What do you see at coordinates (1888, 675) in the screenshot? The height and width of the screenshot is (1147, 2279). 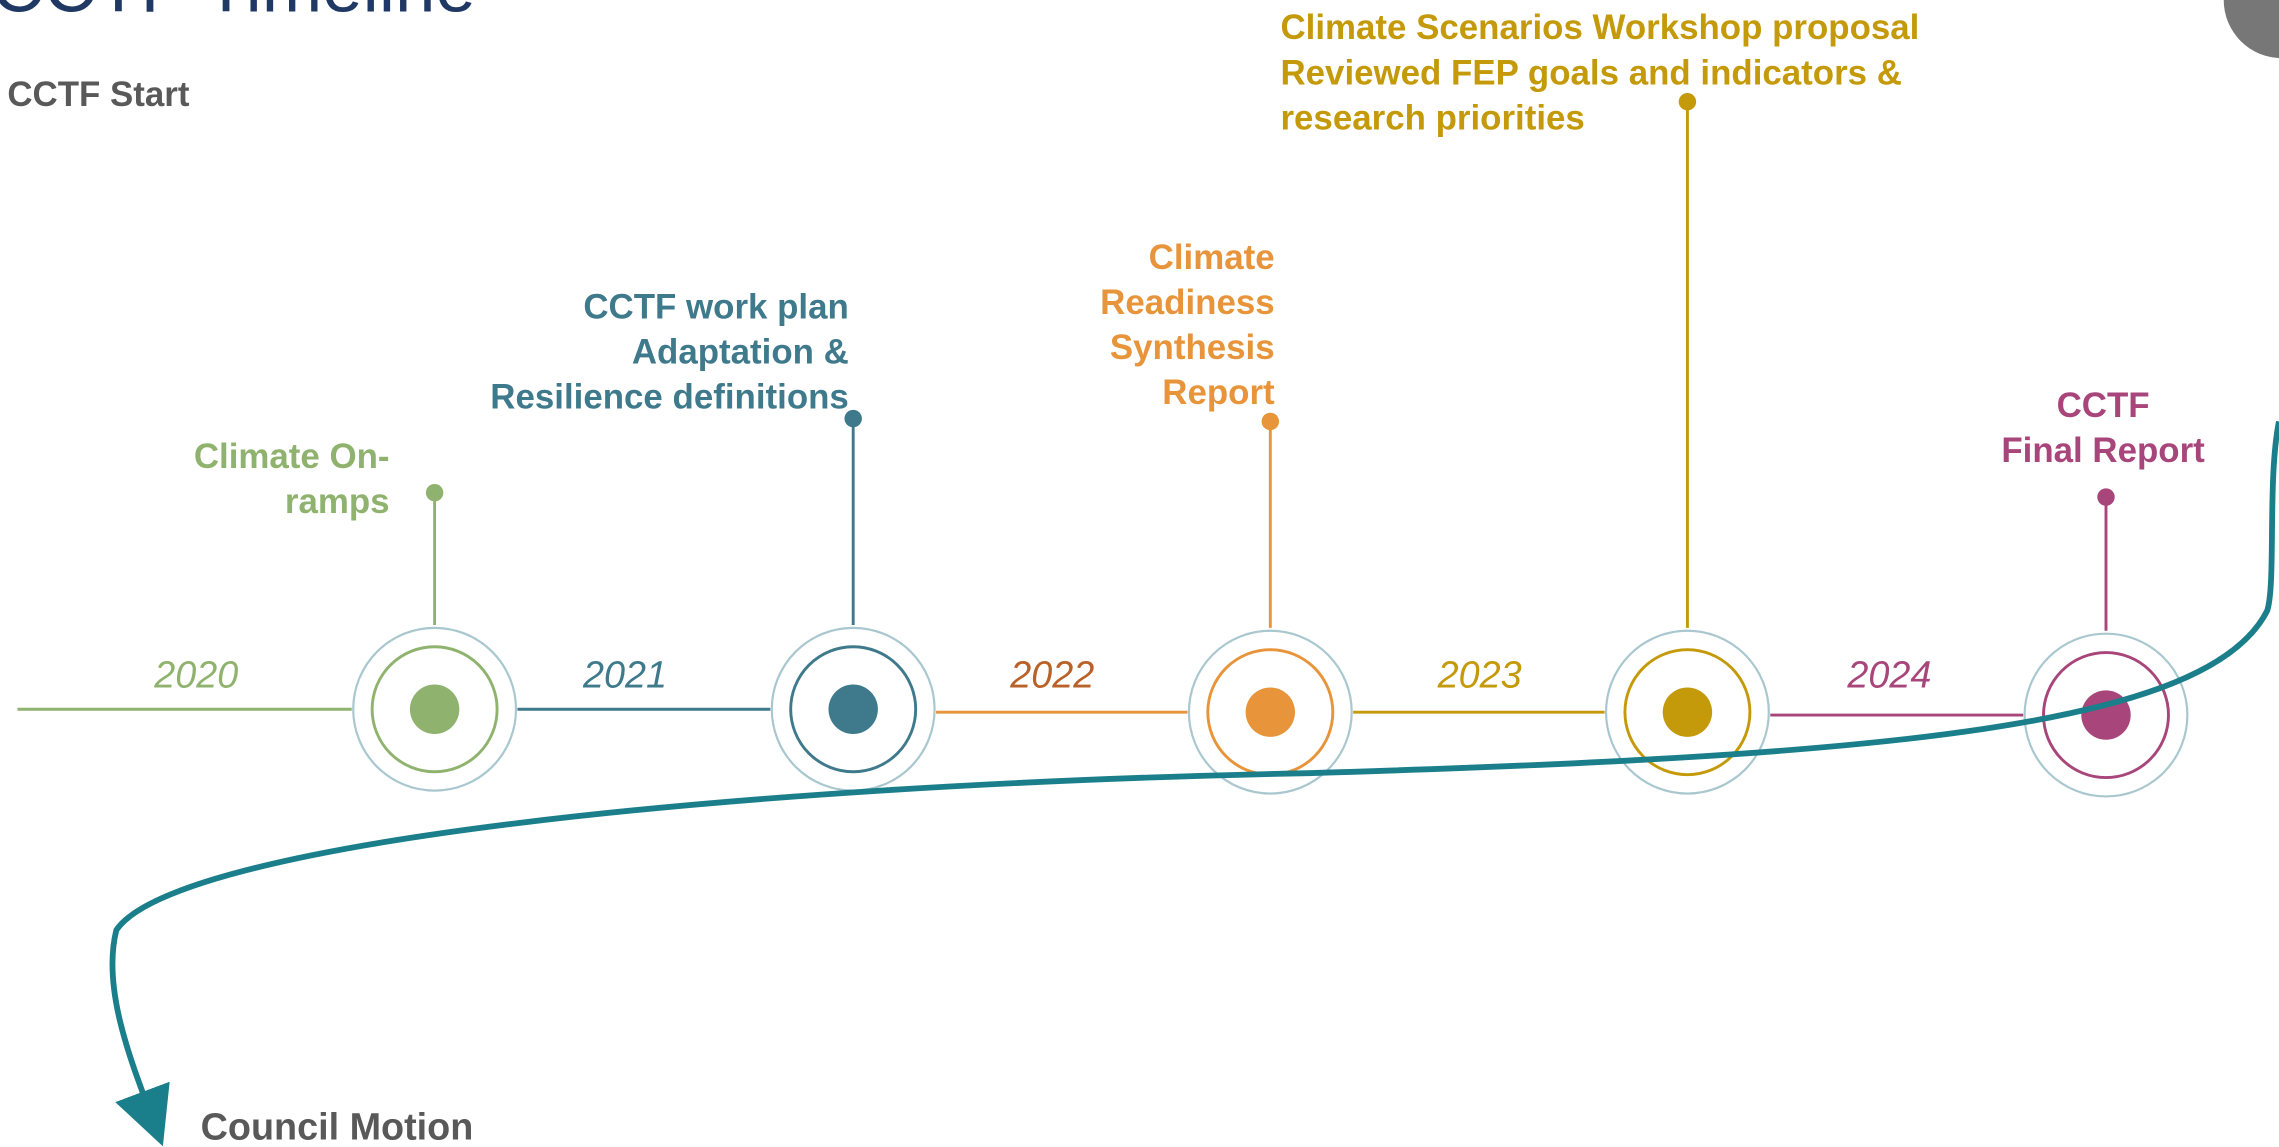 I see `year-label: 2024` at bounding box center [1888, 675].